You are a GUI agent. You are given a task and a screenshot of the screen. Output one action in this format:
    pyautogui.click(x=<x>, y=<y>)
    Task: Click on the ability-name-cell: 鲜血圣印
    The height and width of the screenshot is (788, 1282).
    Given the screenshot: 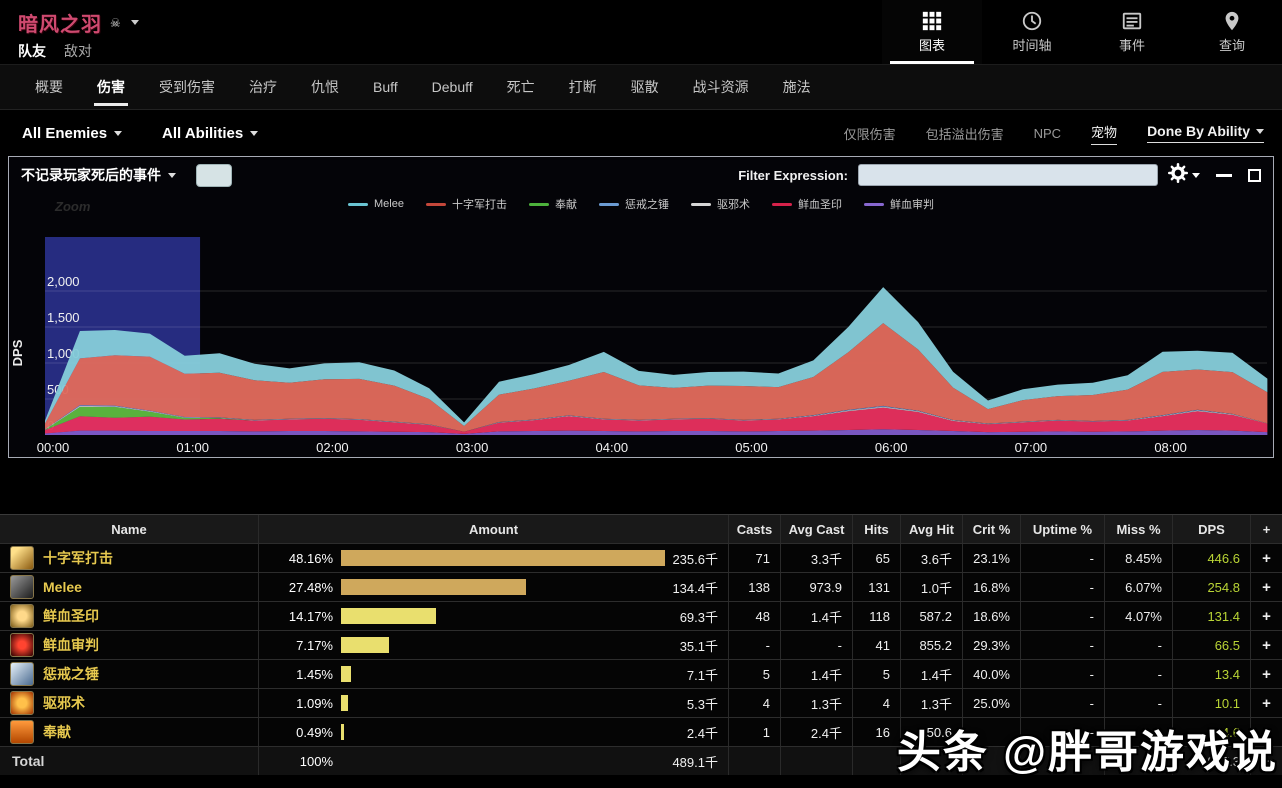 What is the action you would take?
    pyautogui.click(x=129, y=616)
    